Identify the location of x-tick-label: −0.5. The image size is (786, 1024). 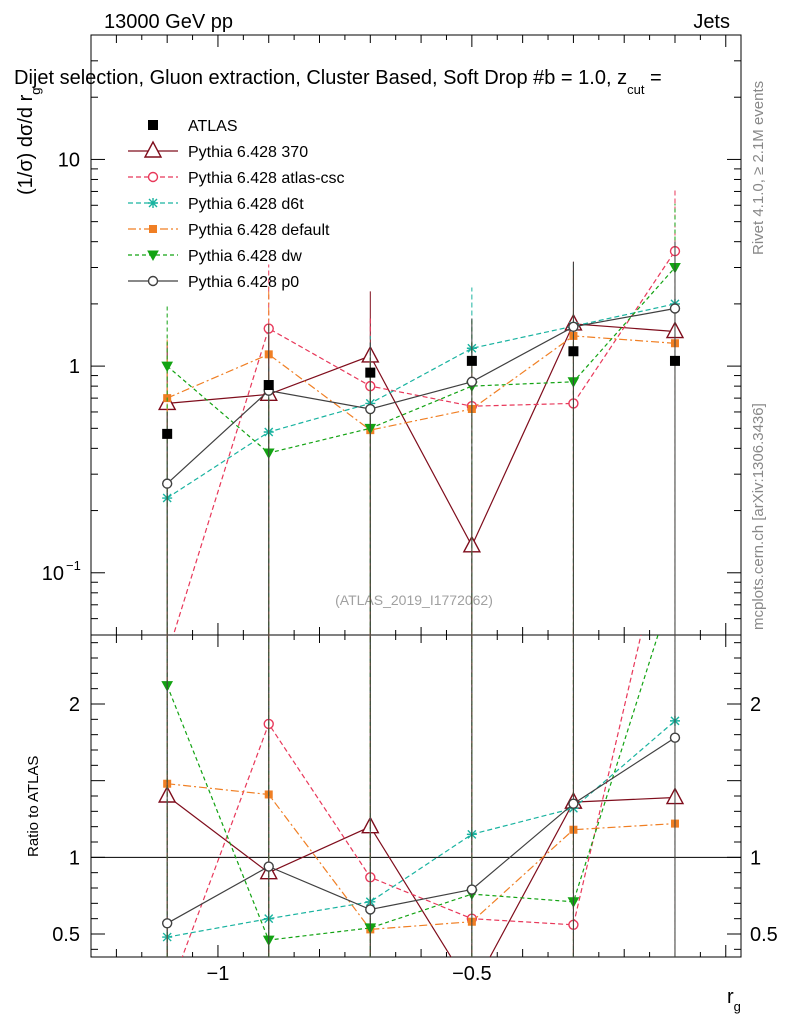
(471, 974).